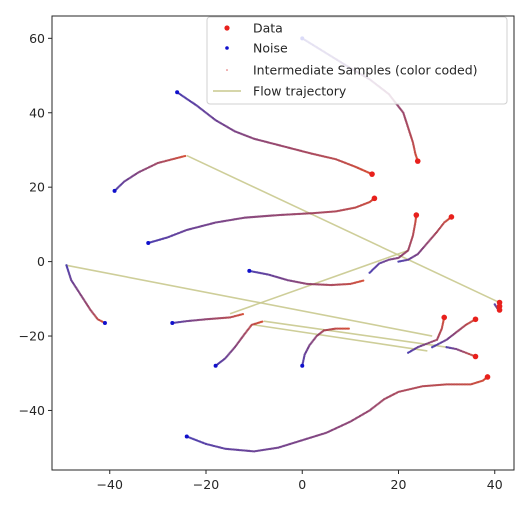 The image size is (523, 505). What do you see at coordinates (41, 261) in the screenshot?
I see `y-tick-label: 0` at bounding box center [41, 261].